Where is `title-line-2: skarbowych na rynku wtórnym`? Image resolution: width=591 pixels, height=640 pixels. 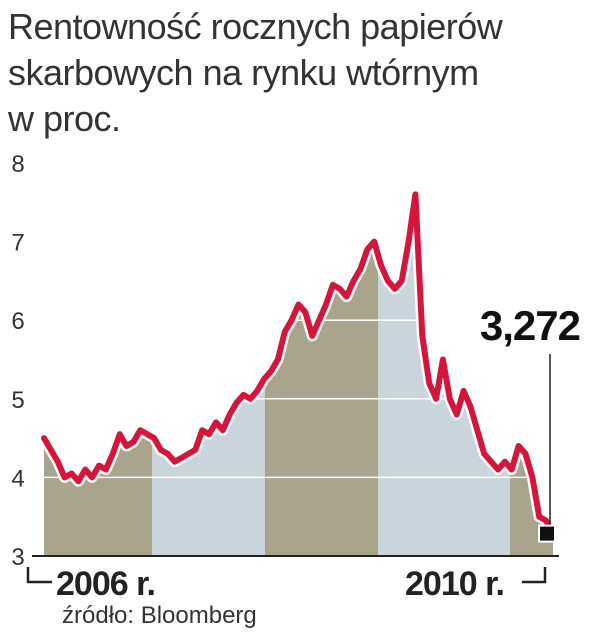 title-line-2: skarbowych na rynku wtórnym is located at coordinates (243, 72).